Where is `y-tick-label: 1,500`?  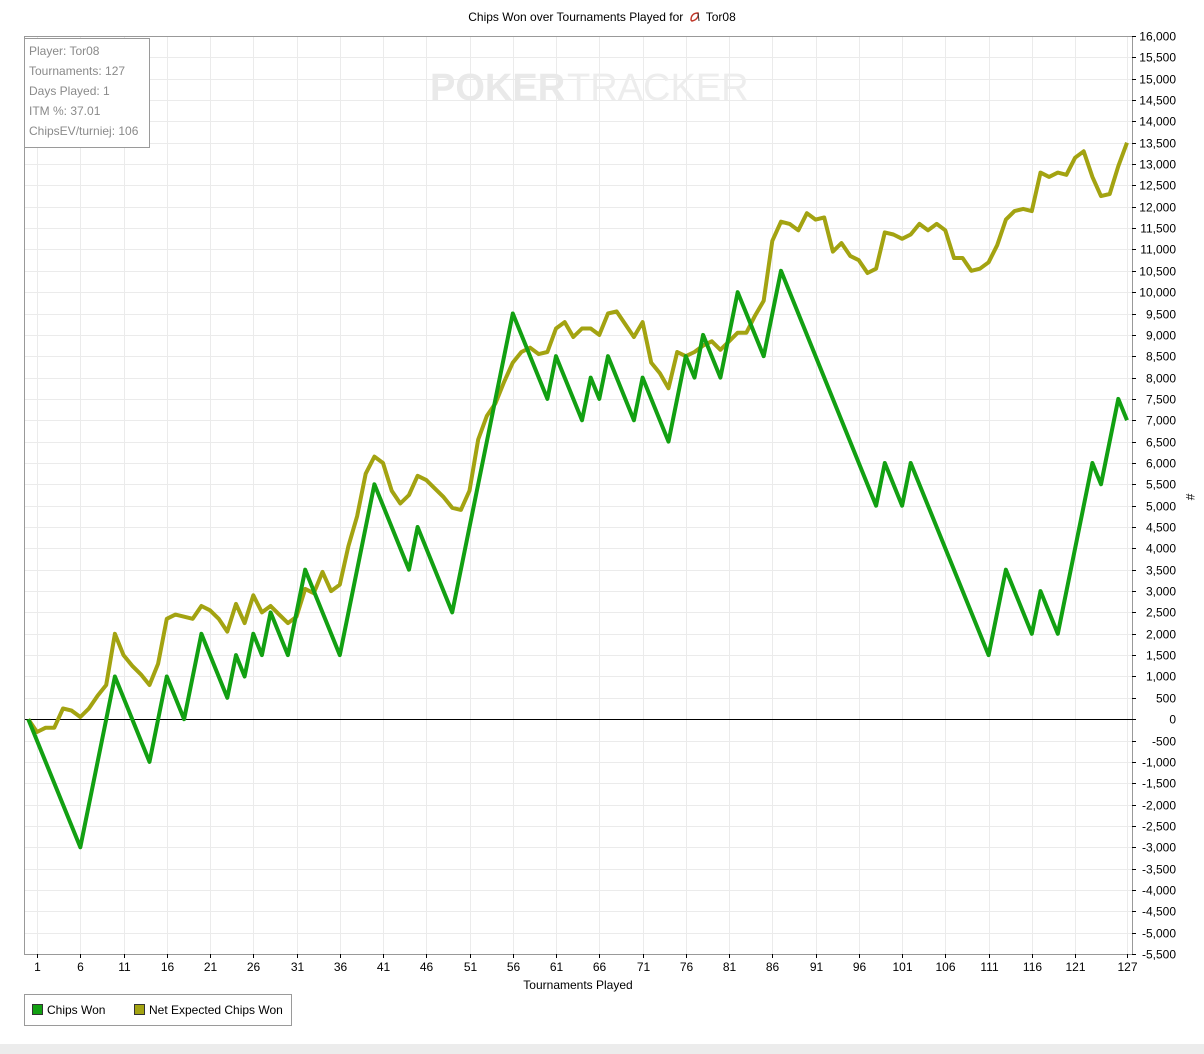 y-tick-label: 1,500 is located at coordinates (1161, 656).